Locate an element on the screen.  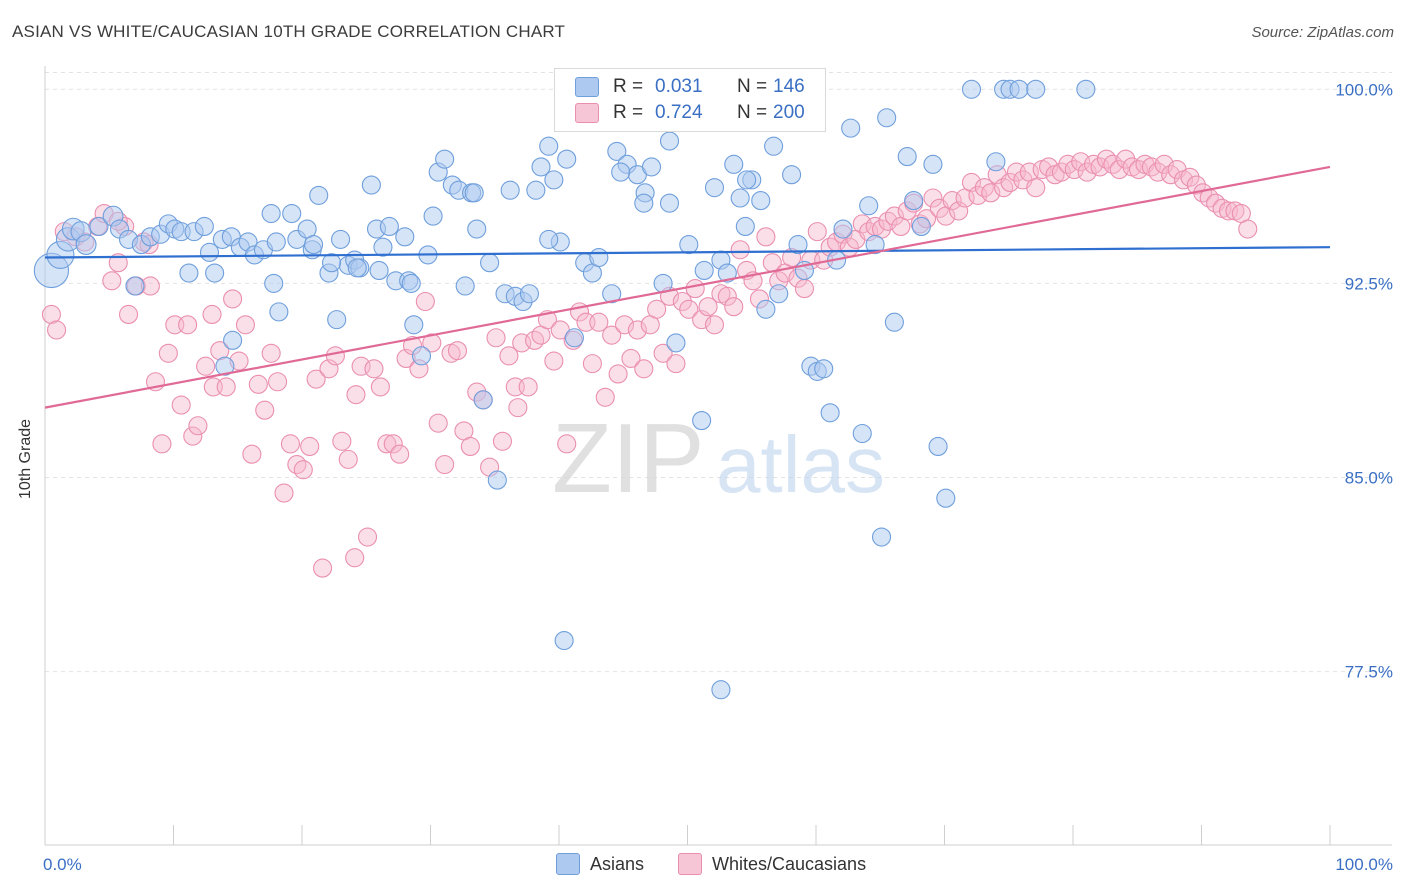
asian-n-label: N = is located at coordinates (752, 86).